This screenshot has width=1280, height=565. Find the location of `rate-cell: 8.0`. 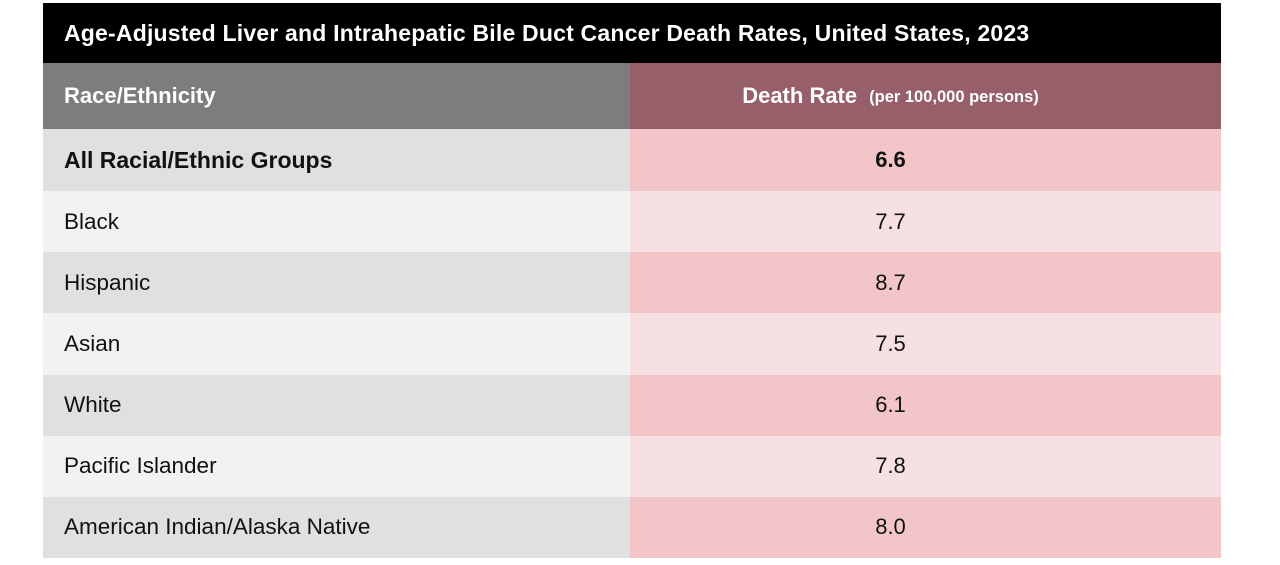

rate-cell: 8.0 is located at coordinates (925, 527).